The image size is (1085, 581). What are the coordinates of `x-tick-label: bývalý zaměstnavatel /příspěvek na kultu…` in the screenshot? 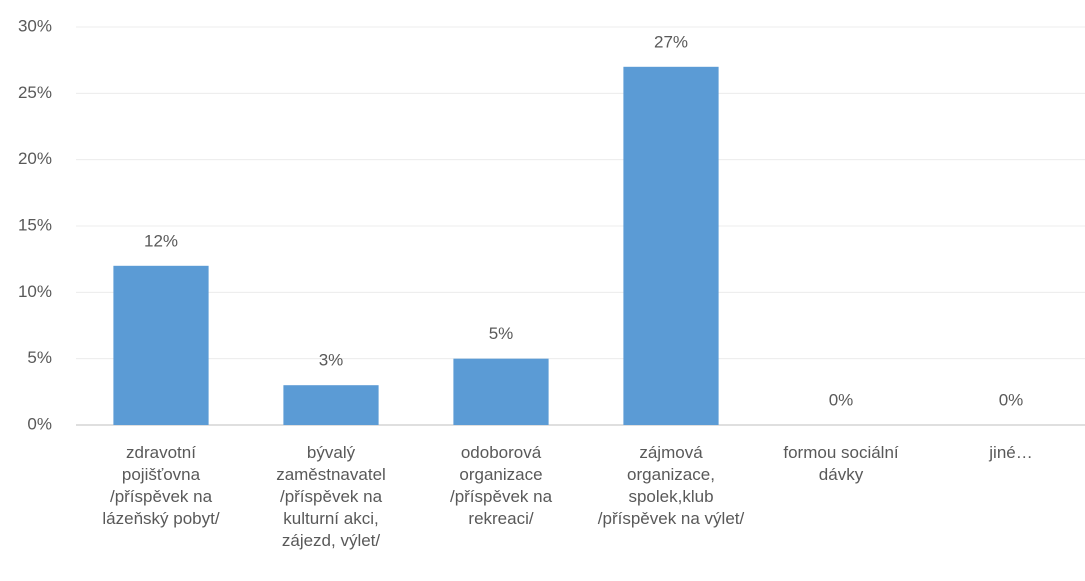 It's located at (331, 496).